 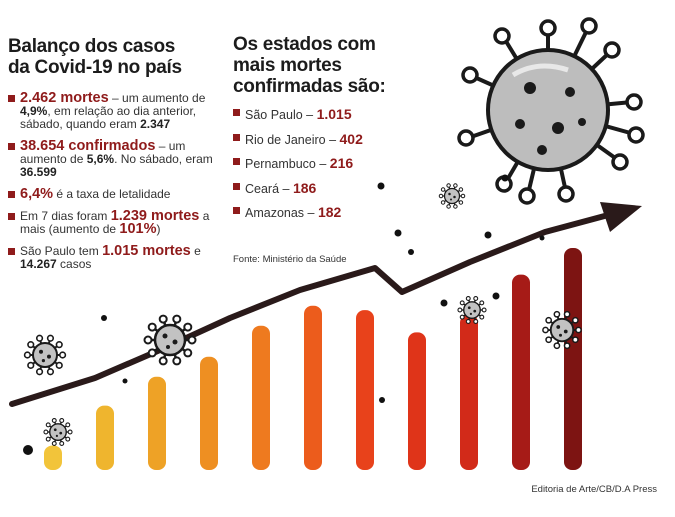 What do you see at coordinates (64, 98) in the screenshot?
I see `fact-highlight: 2.462 mortes` at bounding box center [64, 98].